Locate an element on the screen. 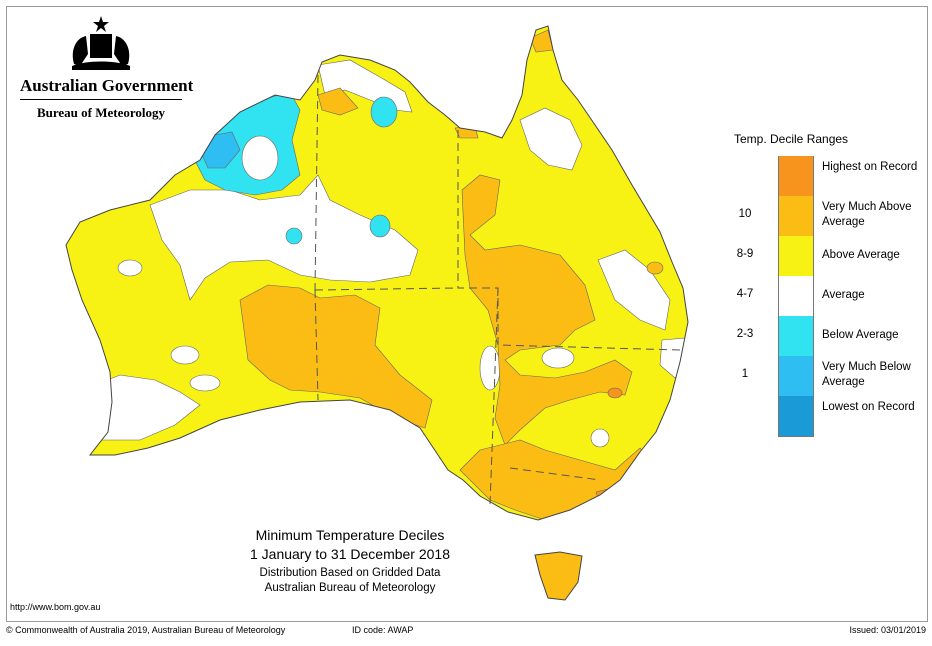 The width and height of the screenshot is (932, 646). region-average-east is located at coordinates (634, 290).